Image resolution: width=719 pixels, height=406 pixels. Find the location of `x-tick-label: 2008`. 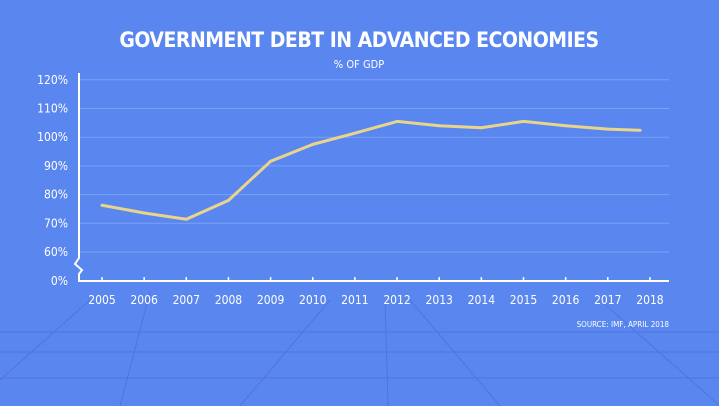

x-tick-label: 2008 is located at coordinates (229, 300).